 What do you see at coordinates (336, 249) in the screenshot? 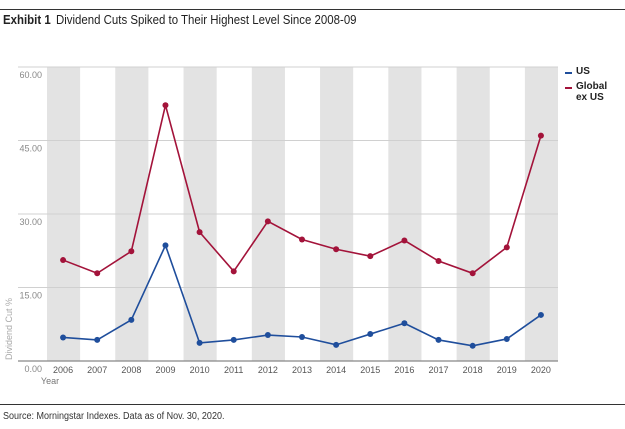
I see `point-global-ex-us-2014` at bounding box center [336, 249].